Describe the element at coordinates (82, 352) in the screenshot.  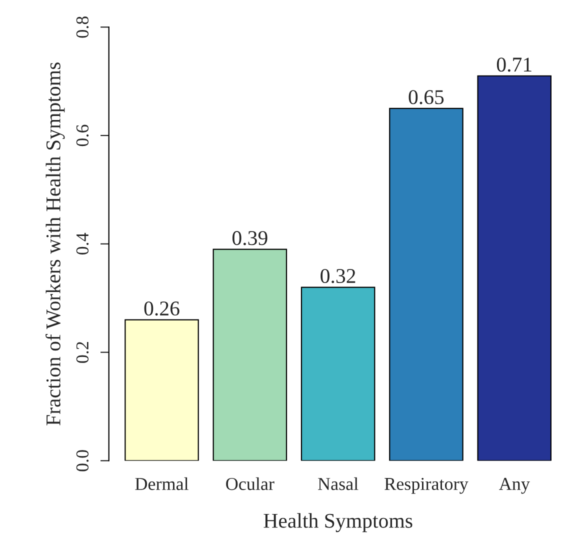
I see `y-tick-label: 0.2` at that location.